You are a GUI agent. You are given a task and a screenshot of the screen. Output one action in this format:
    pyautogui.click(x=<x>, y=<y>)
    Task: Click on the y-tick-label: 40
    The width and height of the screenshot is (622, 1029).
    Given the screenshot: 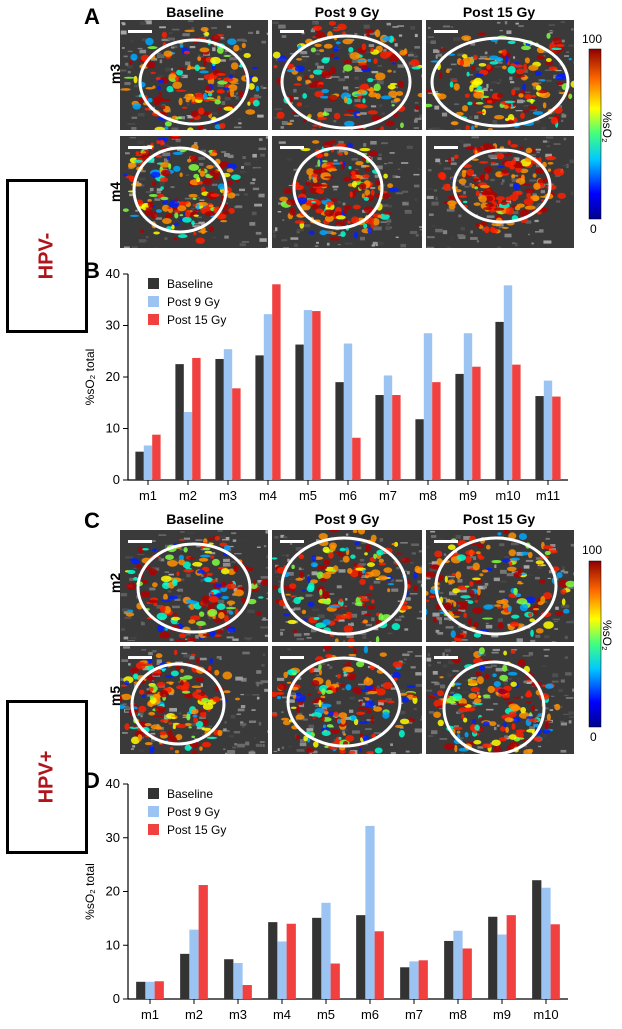 What is the action you would take?
    pyautogui.click(x=113, y=783)
    